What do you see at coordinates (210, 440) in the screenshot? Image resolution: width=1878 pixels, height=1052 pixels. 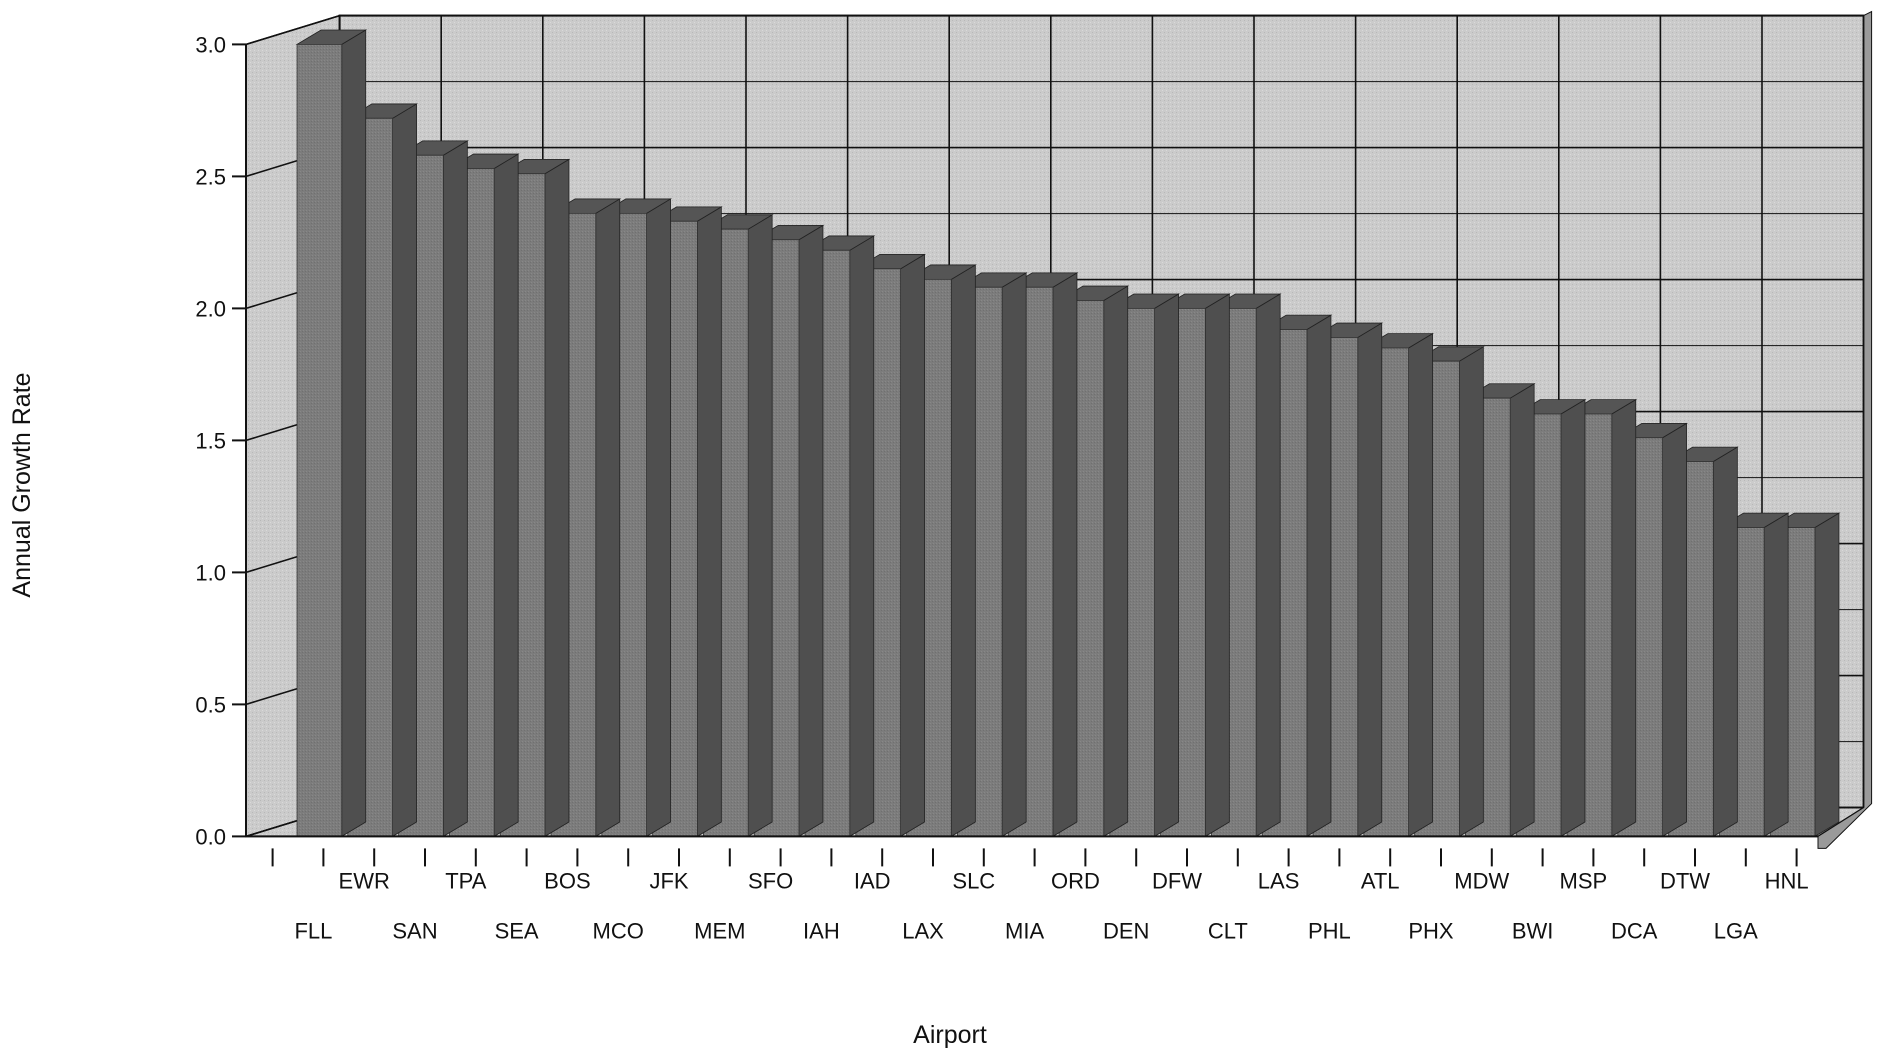 I see `y-tick-label: 1.5` at bounding box center [210, 440].